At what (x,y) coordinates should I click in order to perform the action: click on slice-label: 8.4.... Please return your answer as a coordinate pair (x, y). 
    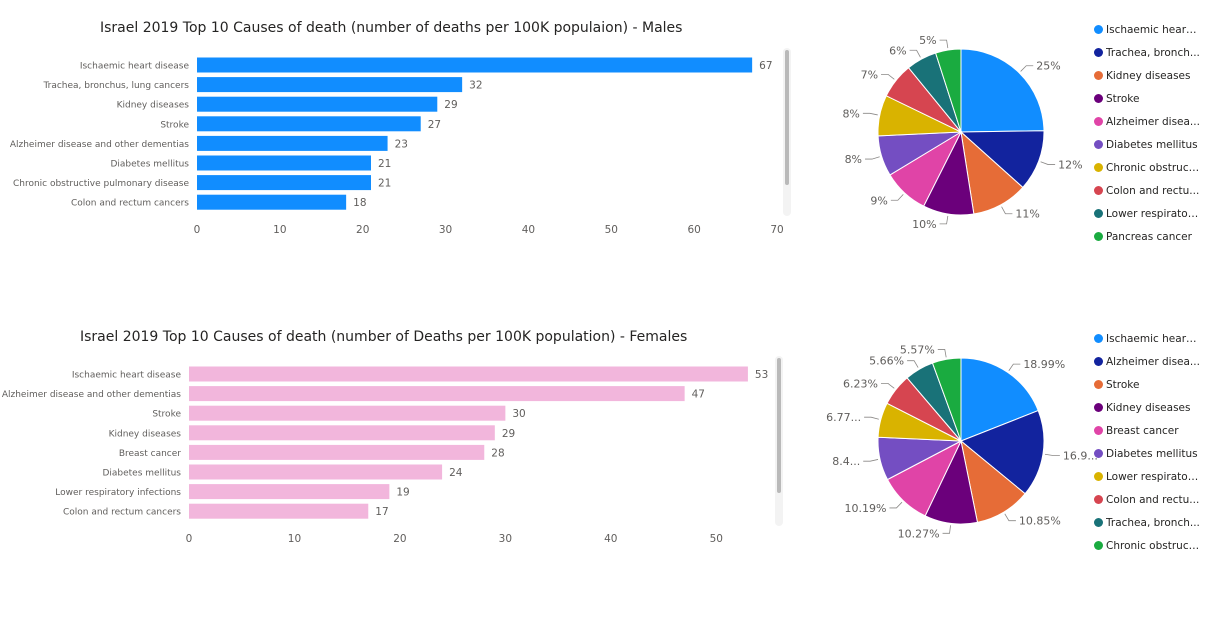
    Looking at the image, I should click on (846, 461).